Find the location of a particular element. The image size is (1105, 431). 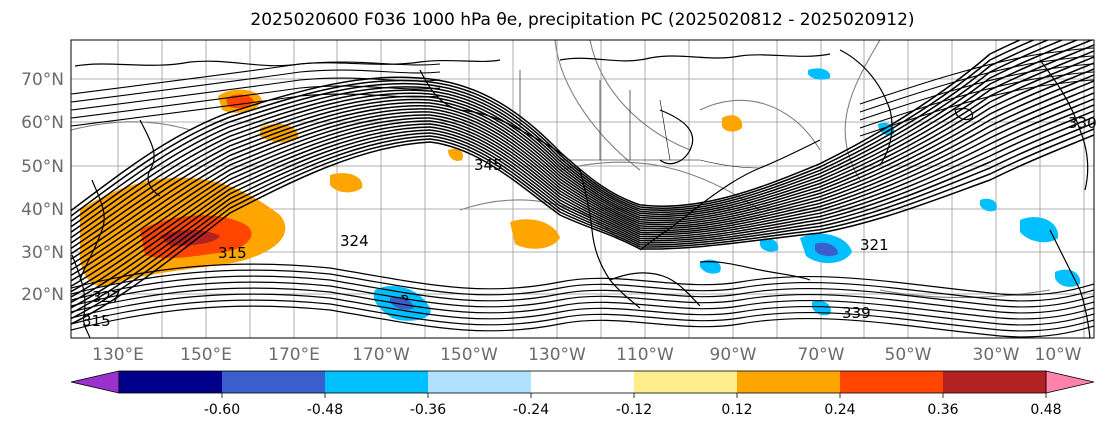

longitude-label: 130°W is located at coordinates (557, 352).